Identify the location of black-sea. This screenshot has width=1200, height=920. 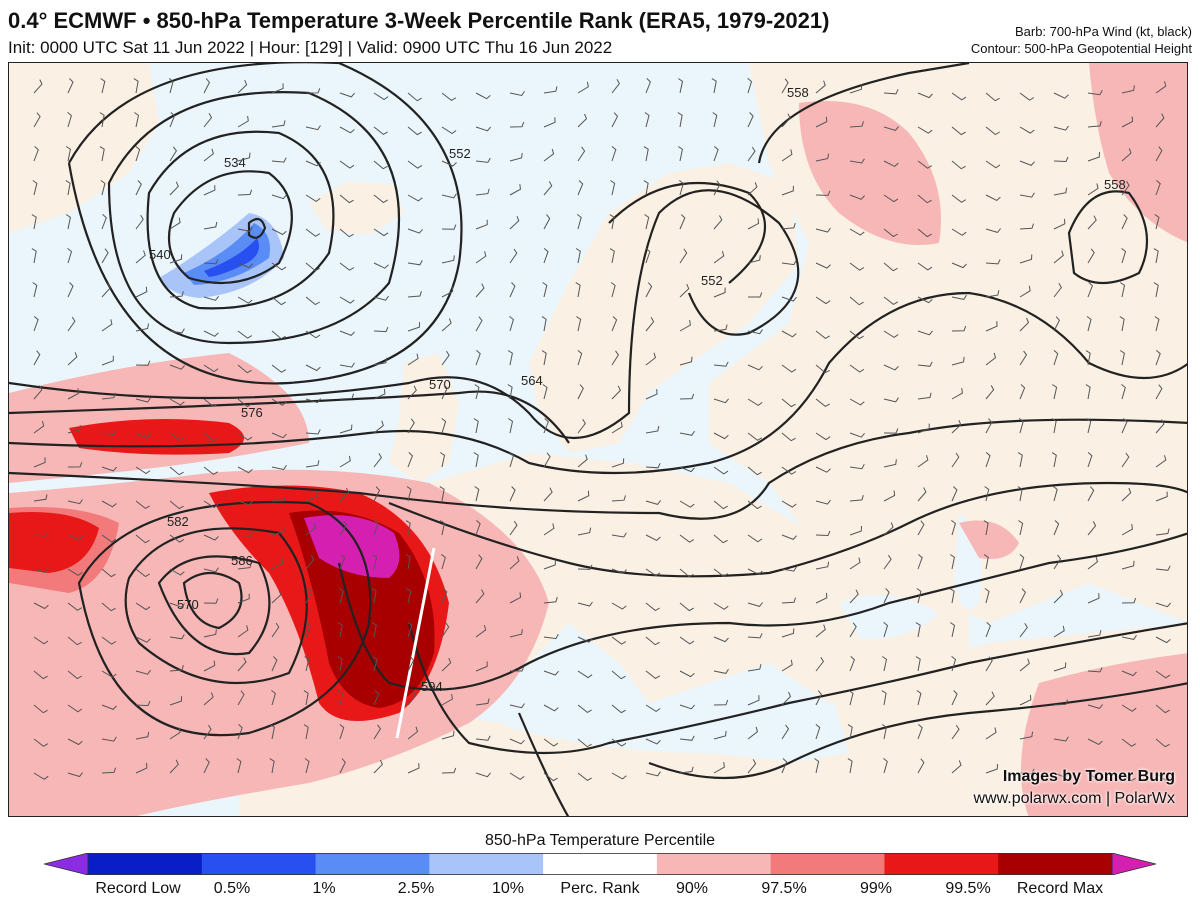
(889, 617).